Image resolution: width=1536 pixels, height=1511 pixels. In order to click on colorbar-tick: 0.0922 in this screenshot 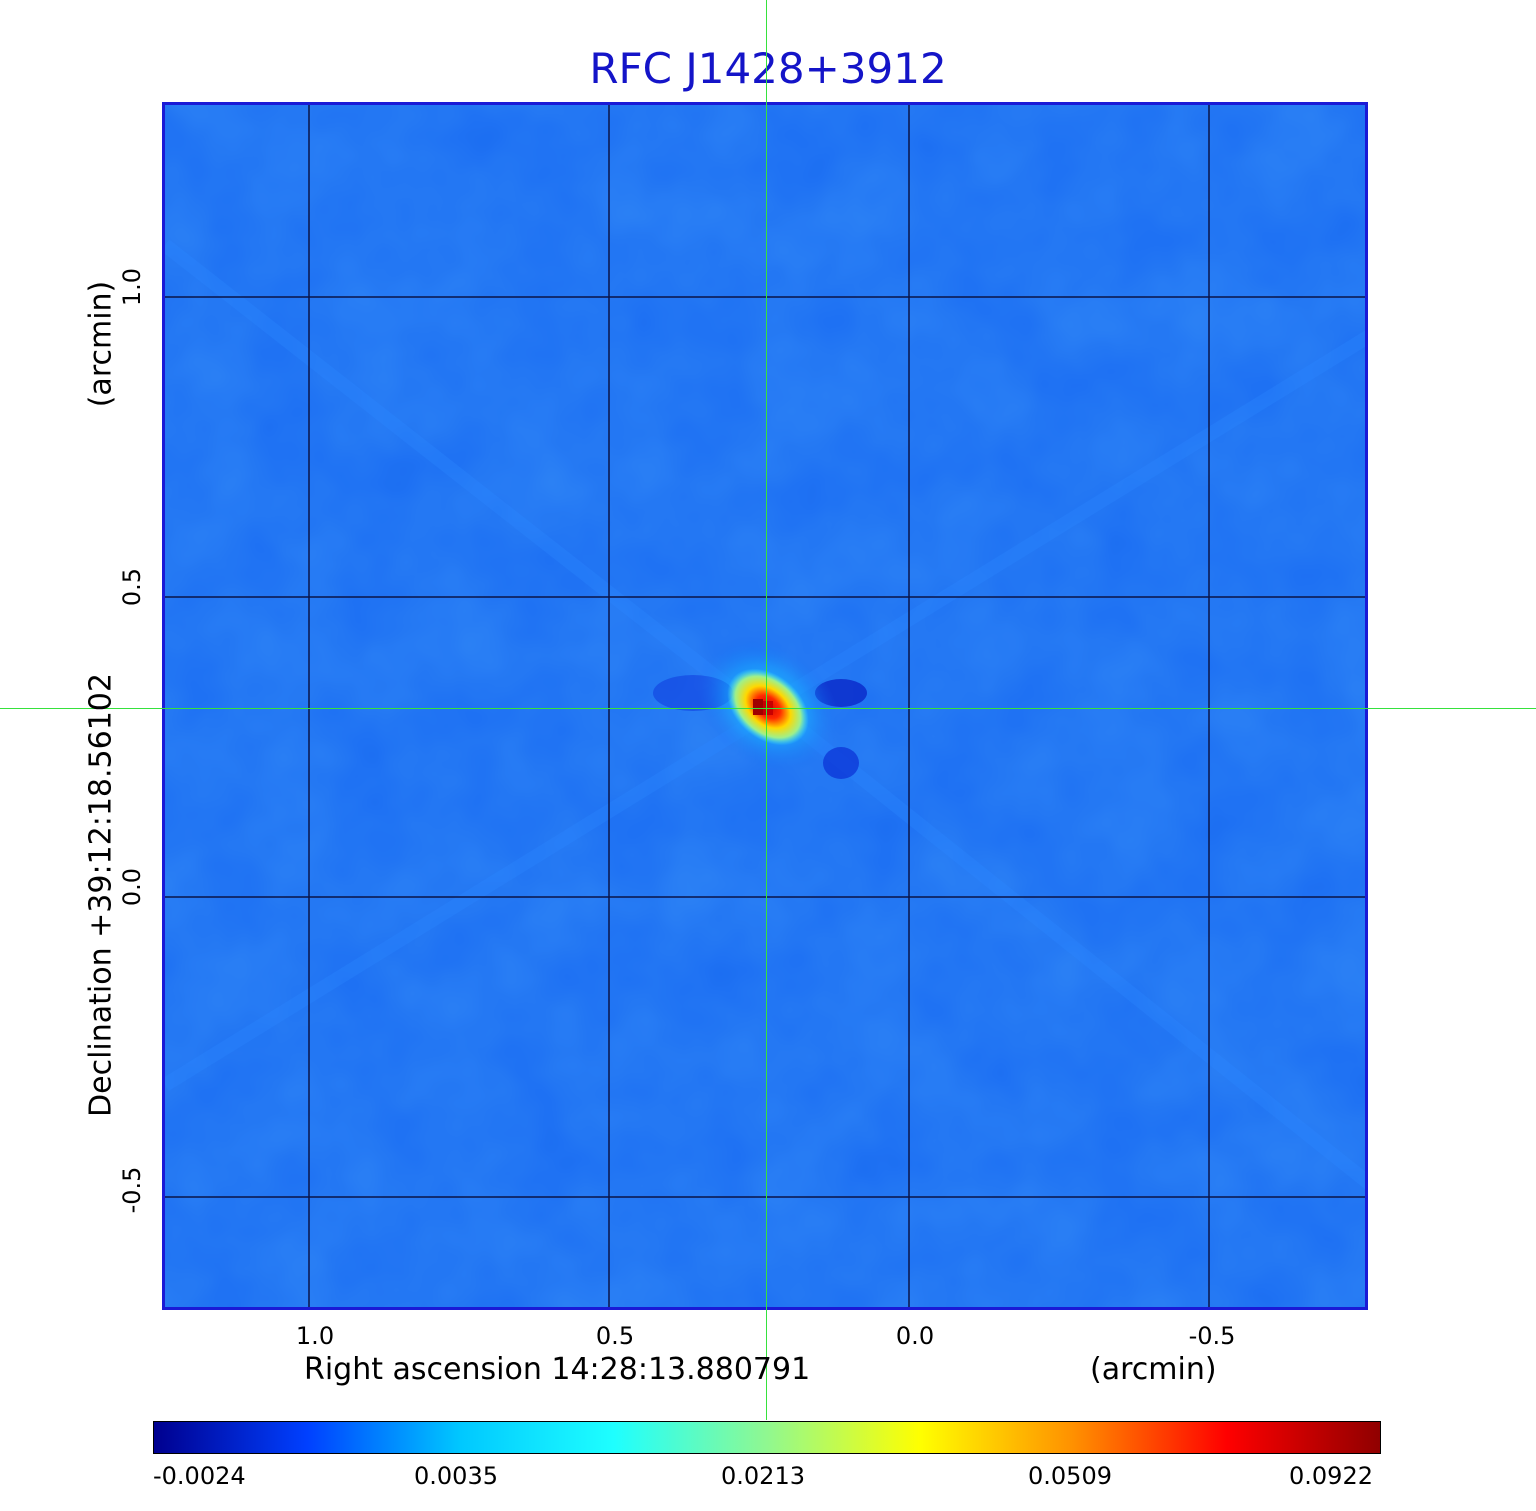, I will do `click(1331, 1476)`.